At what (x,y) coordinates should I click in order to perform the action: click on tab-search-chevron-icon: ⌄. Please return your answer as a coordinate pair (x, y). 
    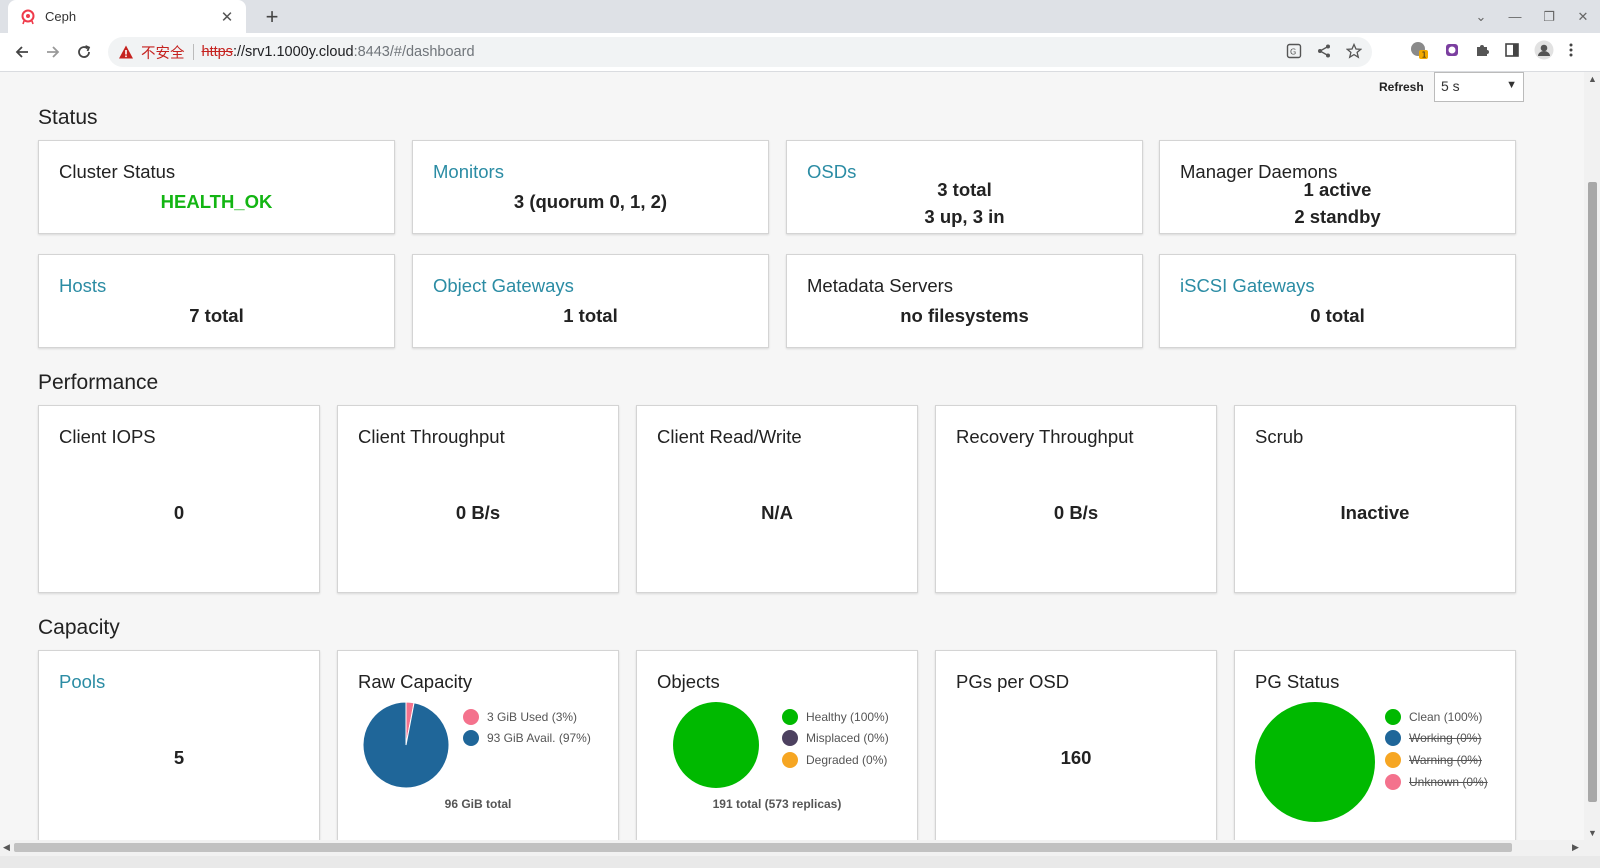
    Looking at the image, I should click on (1481, 16).